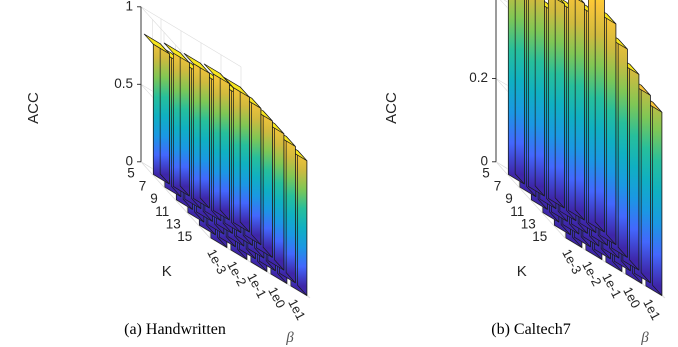  What do you see at coordinates (478, 1) in the screenshot?
I see `z-tick-label: 0.4` at bounding box center [478, 1].